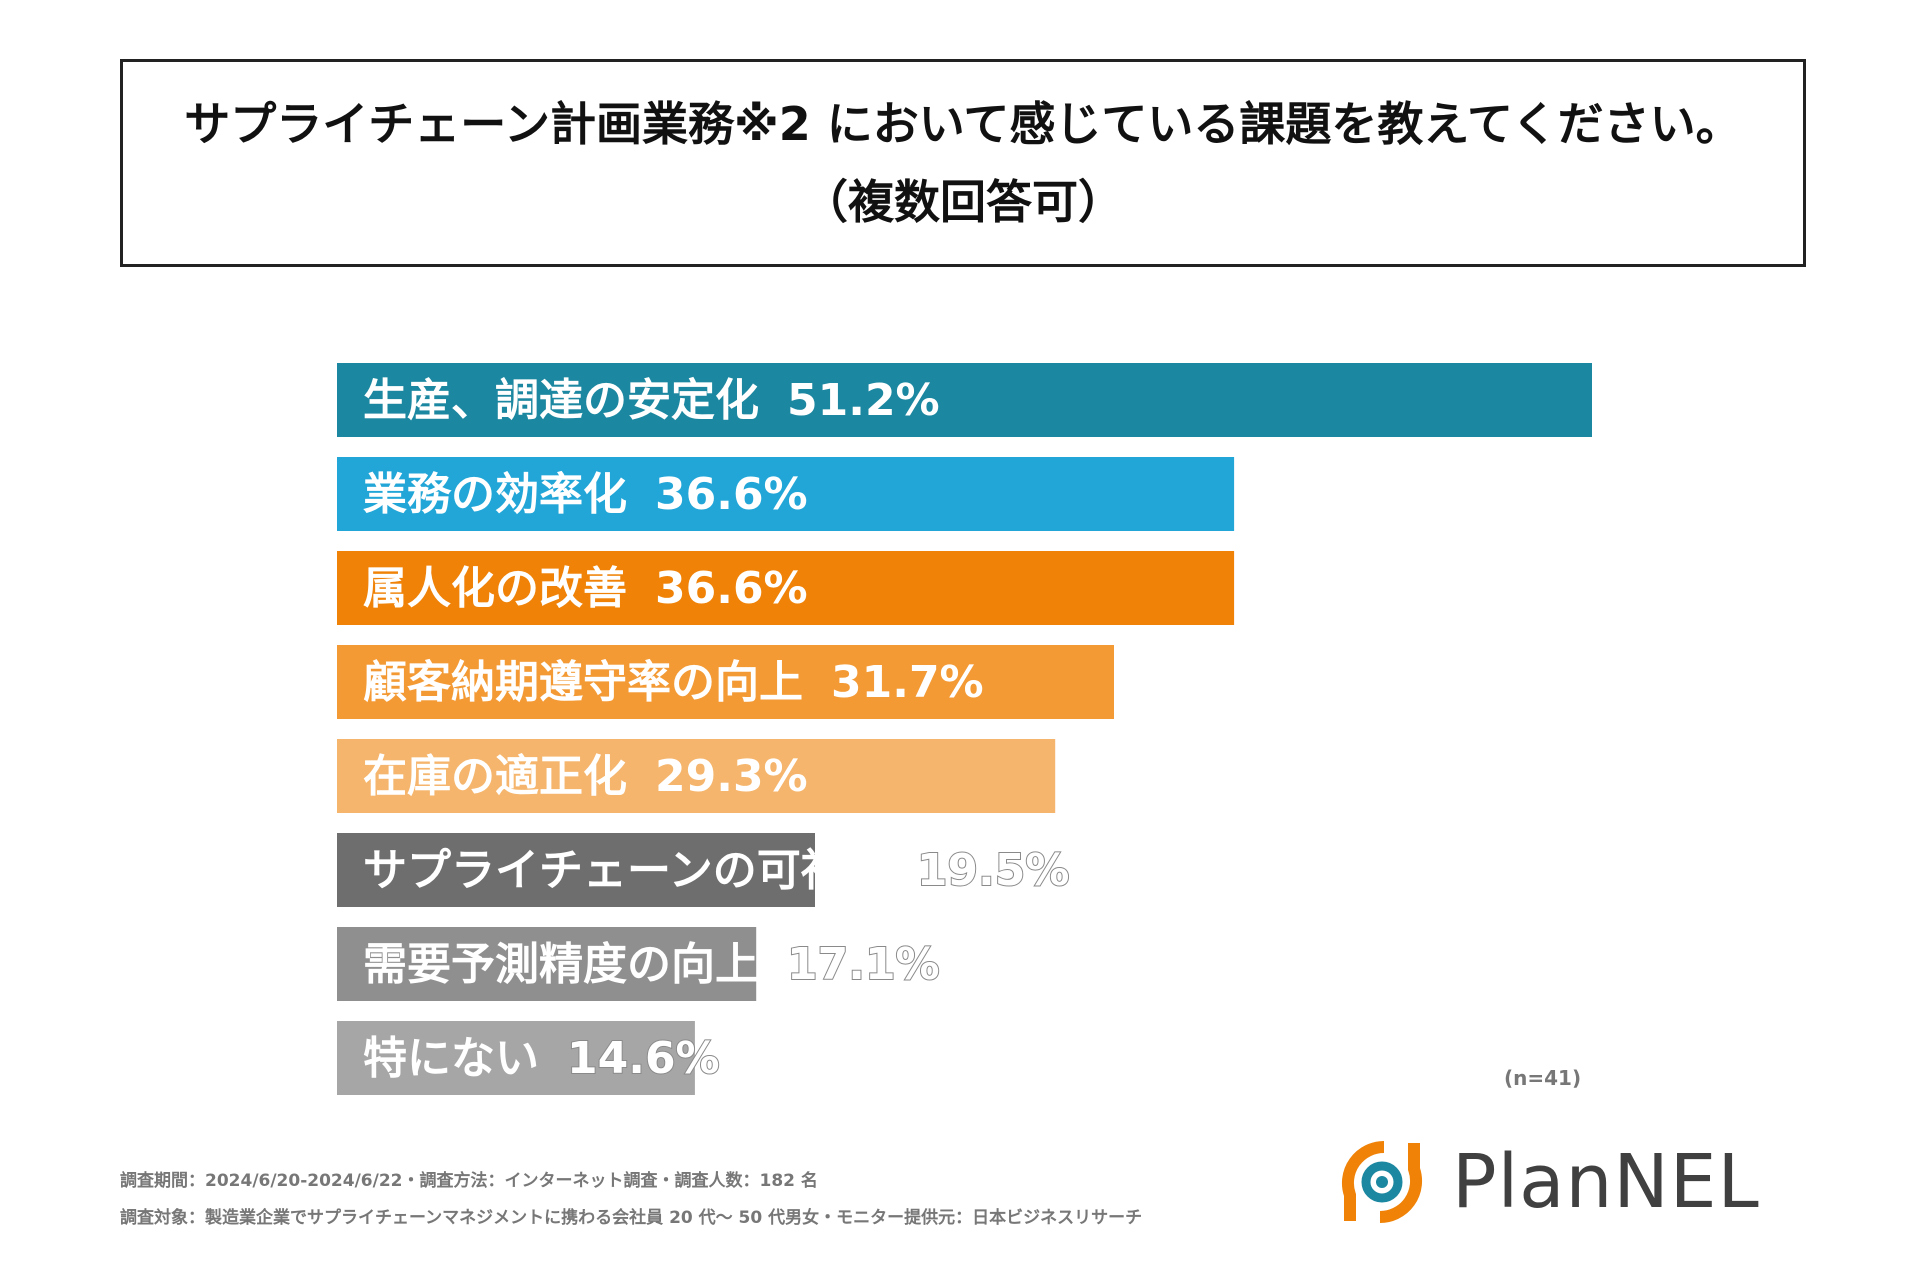 The image size is (1920, 1280). What do you see at coordinates (451, 1058) in the screenshot?
I see `category-label-7: 特にない` at bounding box center [451, 1058].